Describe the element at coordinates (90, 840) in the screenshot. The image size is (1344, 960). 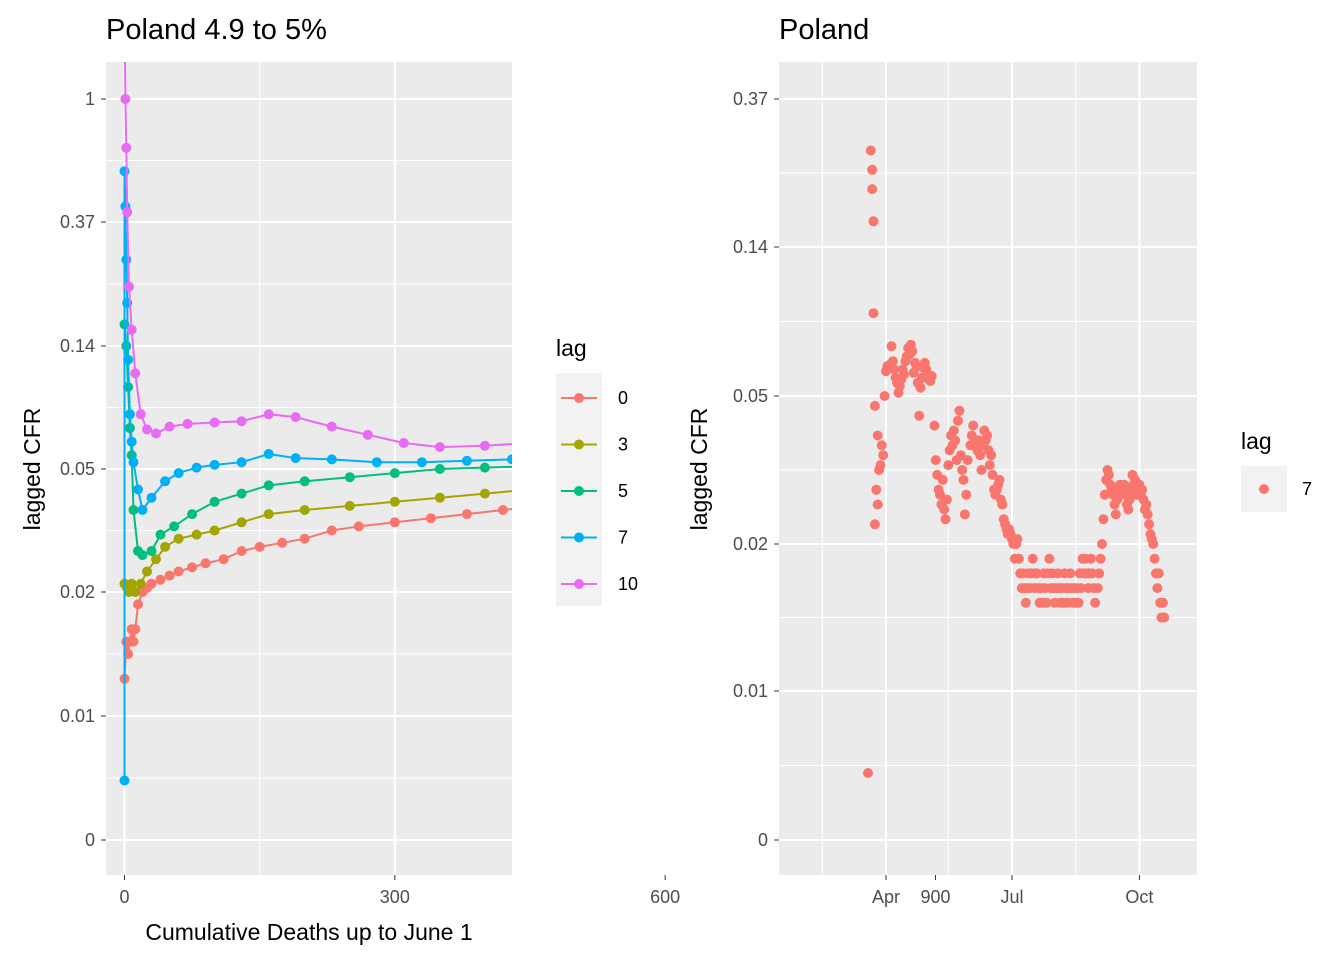
I see `left-y-tick-label: 0` at that location.